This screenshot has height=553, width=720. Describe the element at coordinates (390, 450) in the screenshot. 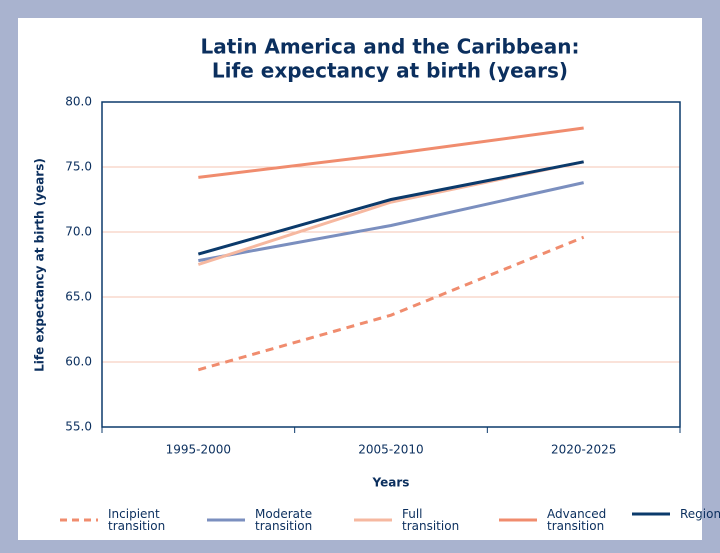

I see `x-tick-label: 2005-2010` at that location.